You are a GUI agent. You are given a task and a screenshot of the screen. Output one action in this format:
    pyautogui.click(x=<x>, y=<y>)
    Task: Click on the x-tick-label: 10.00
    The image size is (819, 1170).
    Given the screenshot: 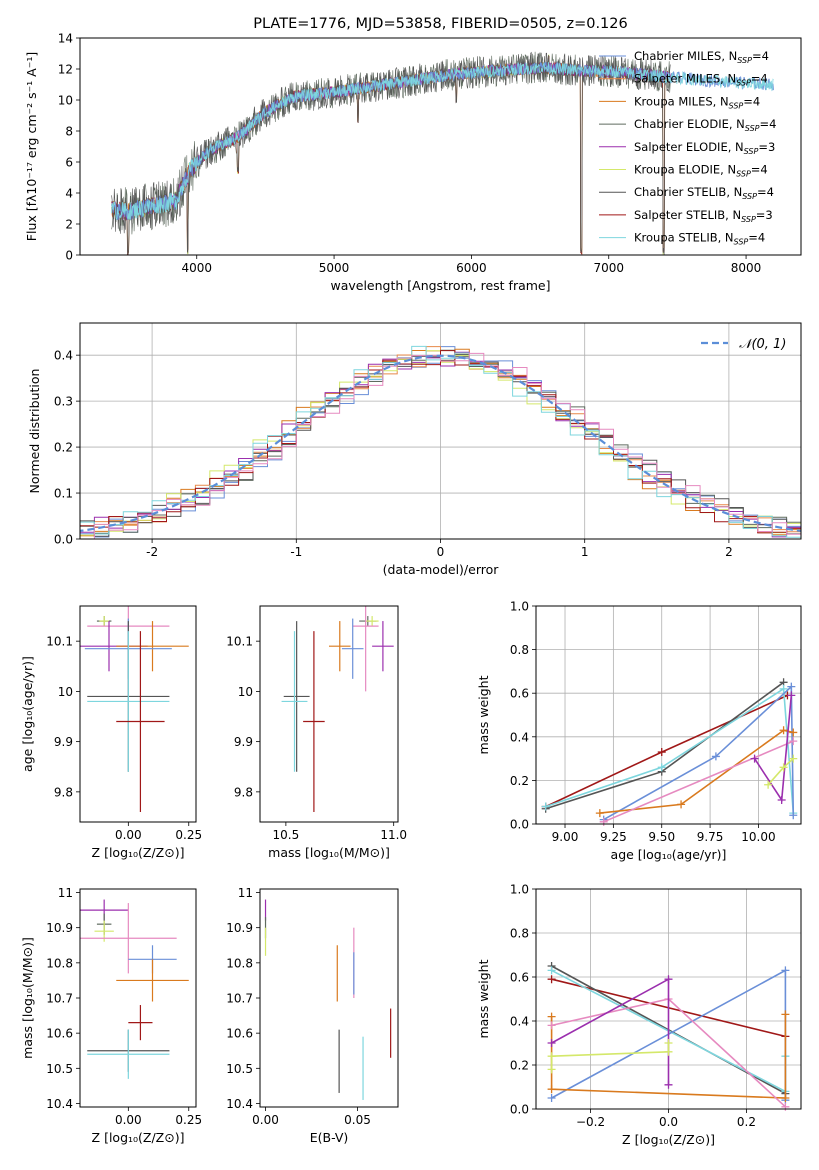 What is the action you would take?
    pyautogui.click(x=758, y=837)
    